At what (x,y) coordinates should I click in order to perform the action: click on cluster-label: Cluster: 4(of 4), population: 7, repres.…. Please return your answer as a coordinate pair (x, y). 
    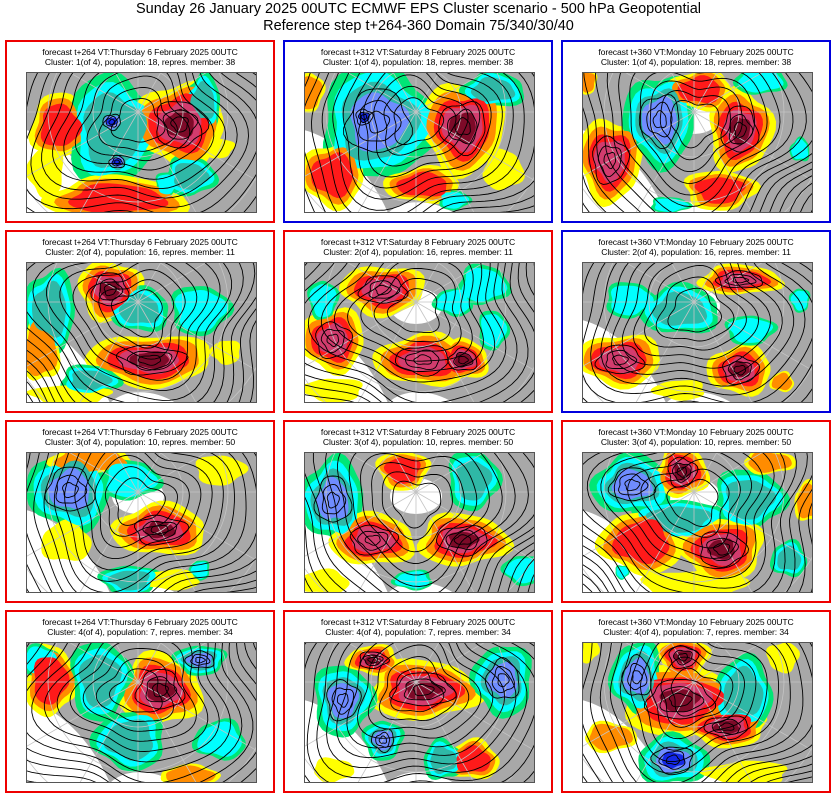
    Looking at the image, I should click on (418, 632).